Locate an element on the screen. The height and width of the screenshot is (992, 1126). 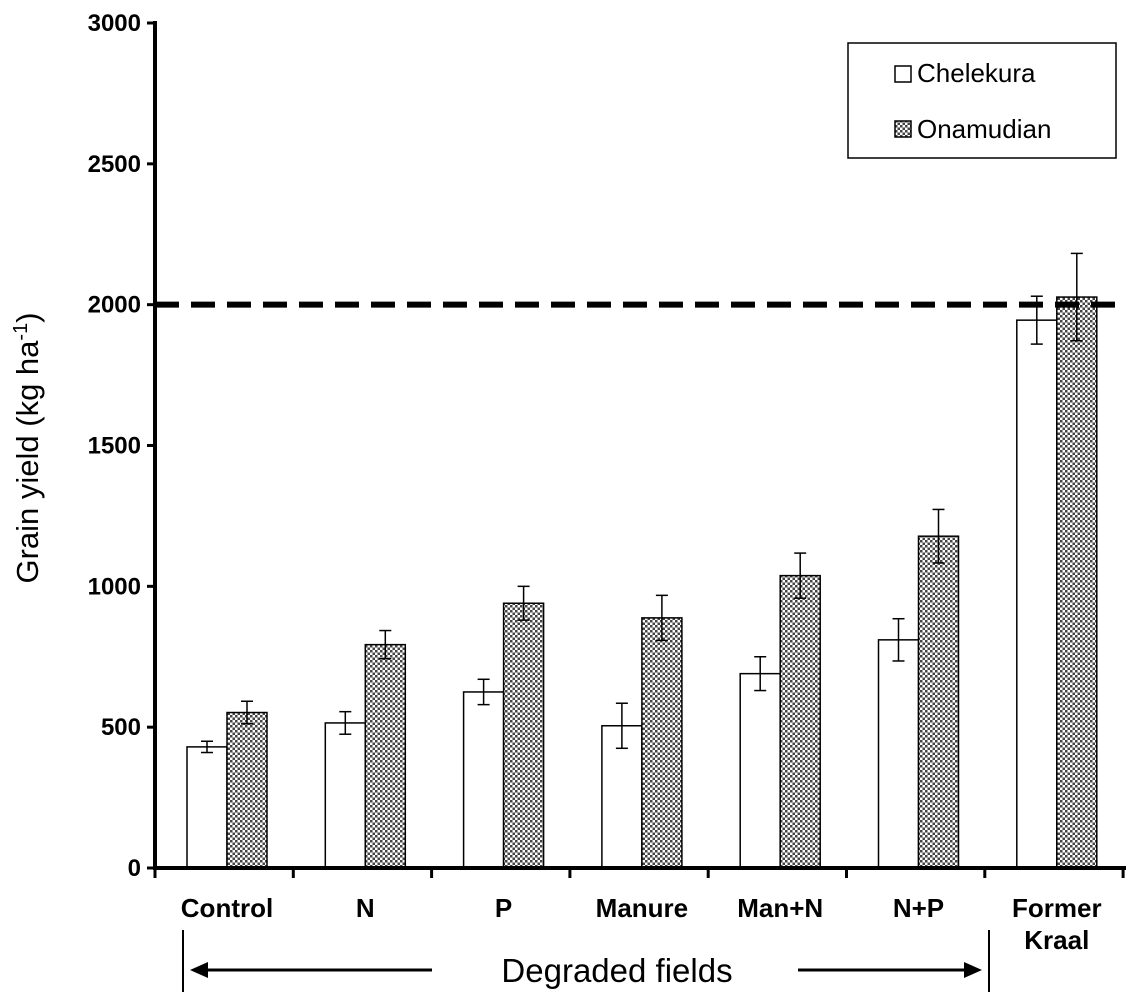
category-label-0: Control is located at coordinates (227, 908).